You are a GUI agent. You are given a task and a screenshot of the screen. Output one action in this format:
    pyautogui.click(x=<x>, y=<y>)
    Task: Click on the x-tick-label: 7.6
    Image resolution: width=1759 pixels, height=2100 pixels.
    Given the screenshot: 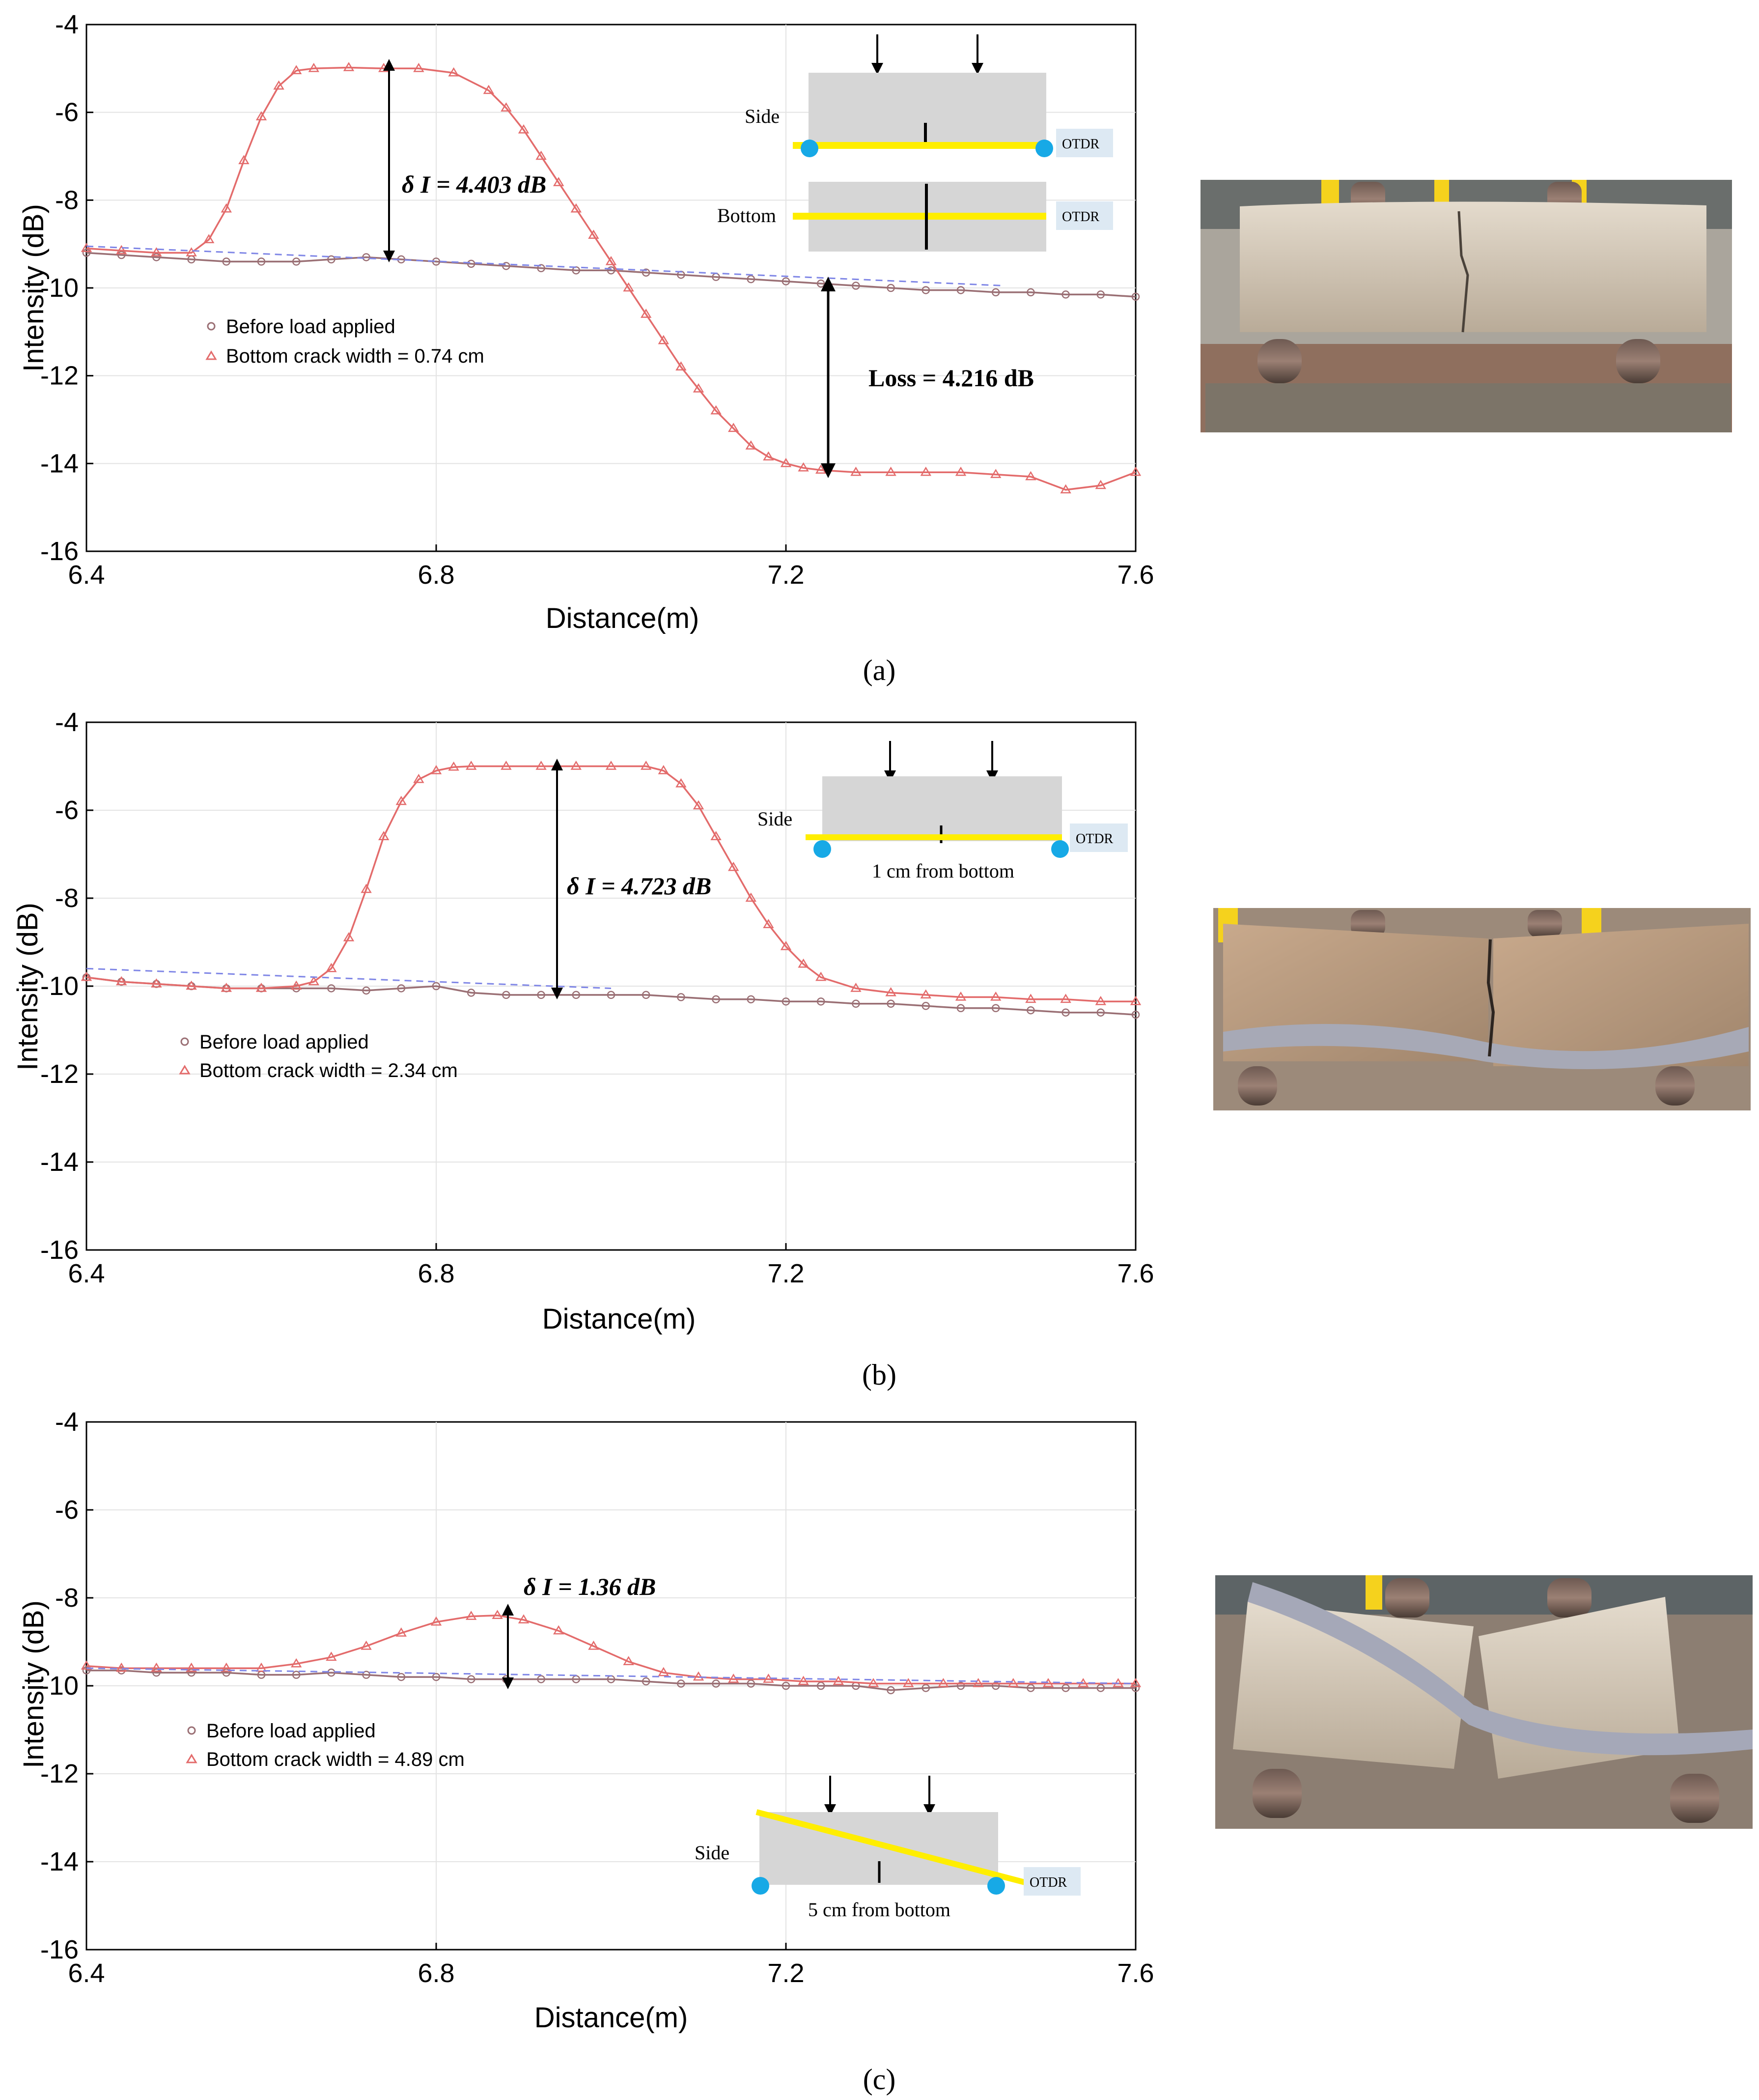 What is the action you would take?
    pyautogui.click(x=1135, y=1973)
    